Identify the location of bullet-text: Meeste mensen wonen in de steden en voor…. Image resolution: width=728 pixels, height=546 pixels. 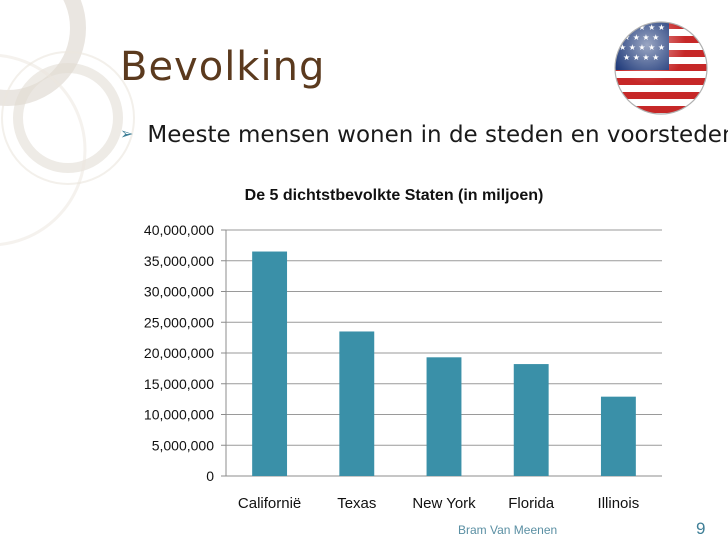
(437, 135).